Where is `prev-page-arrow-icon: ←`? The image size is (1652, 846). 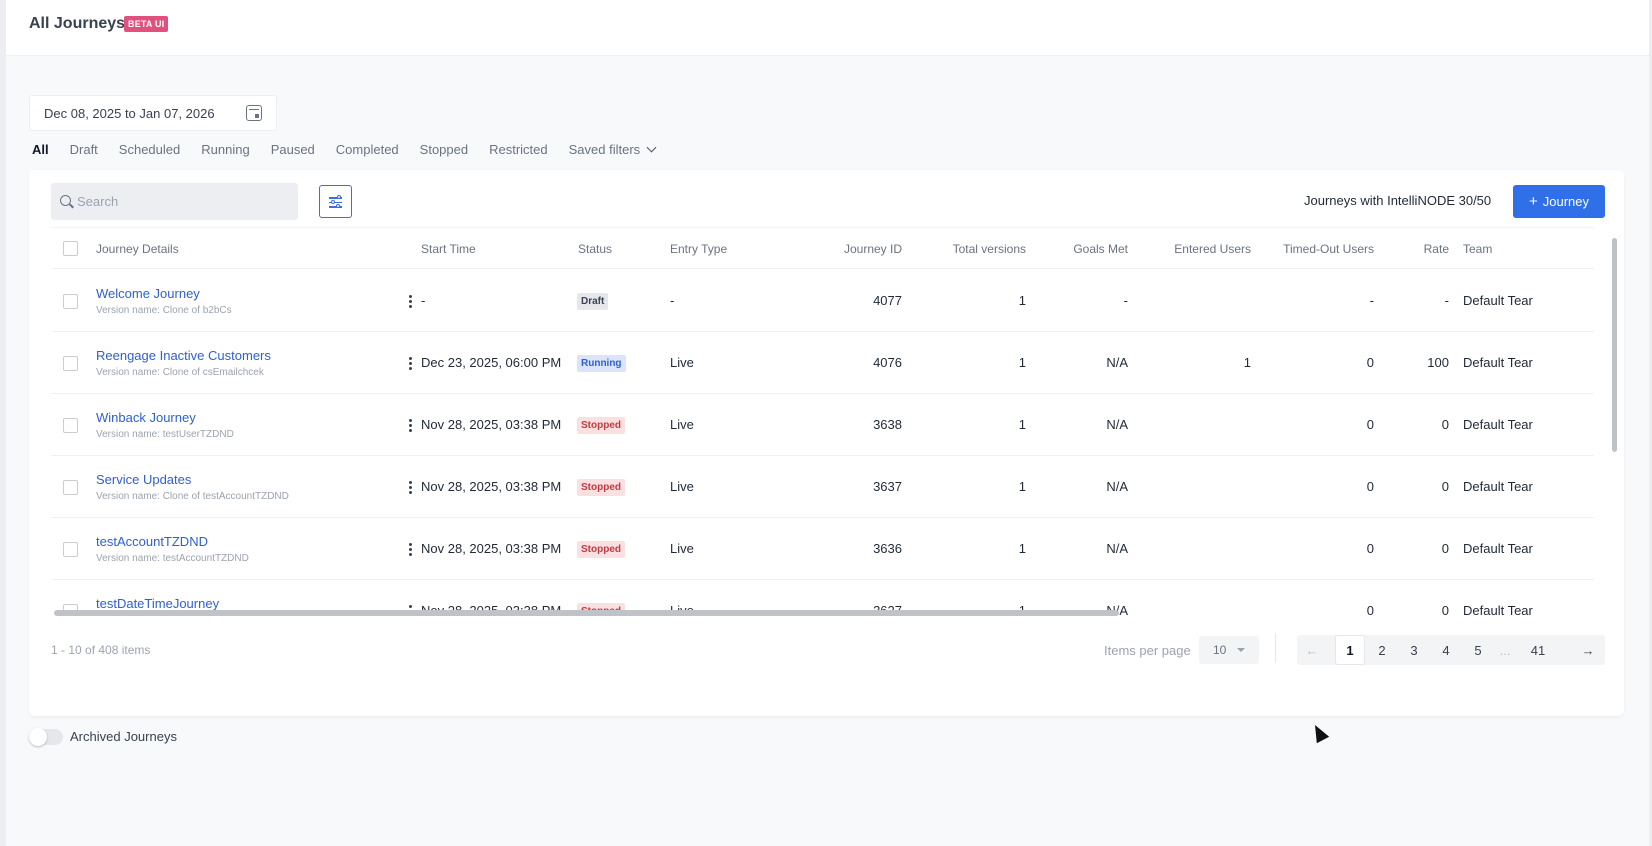 prev-page-arrow-icon: ← is located at coordinates (1312, 650).